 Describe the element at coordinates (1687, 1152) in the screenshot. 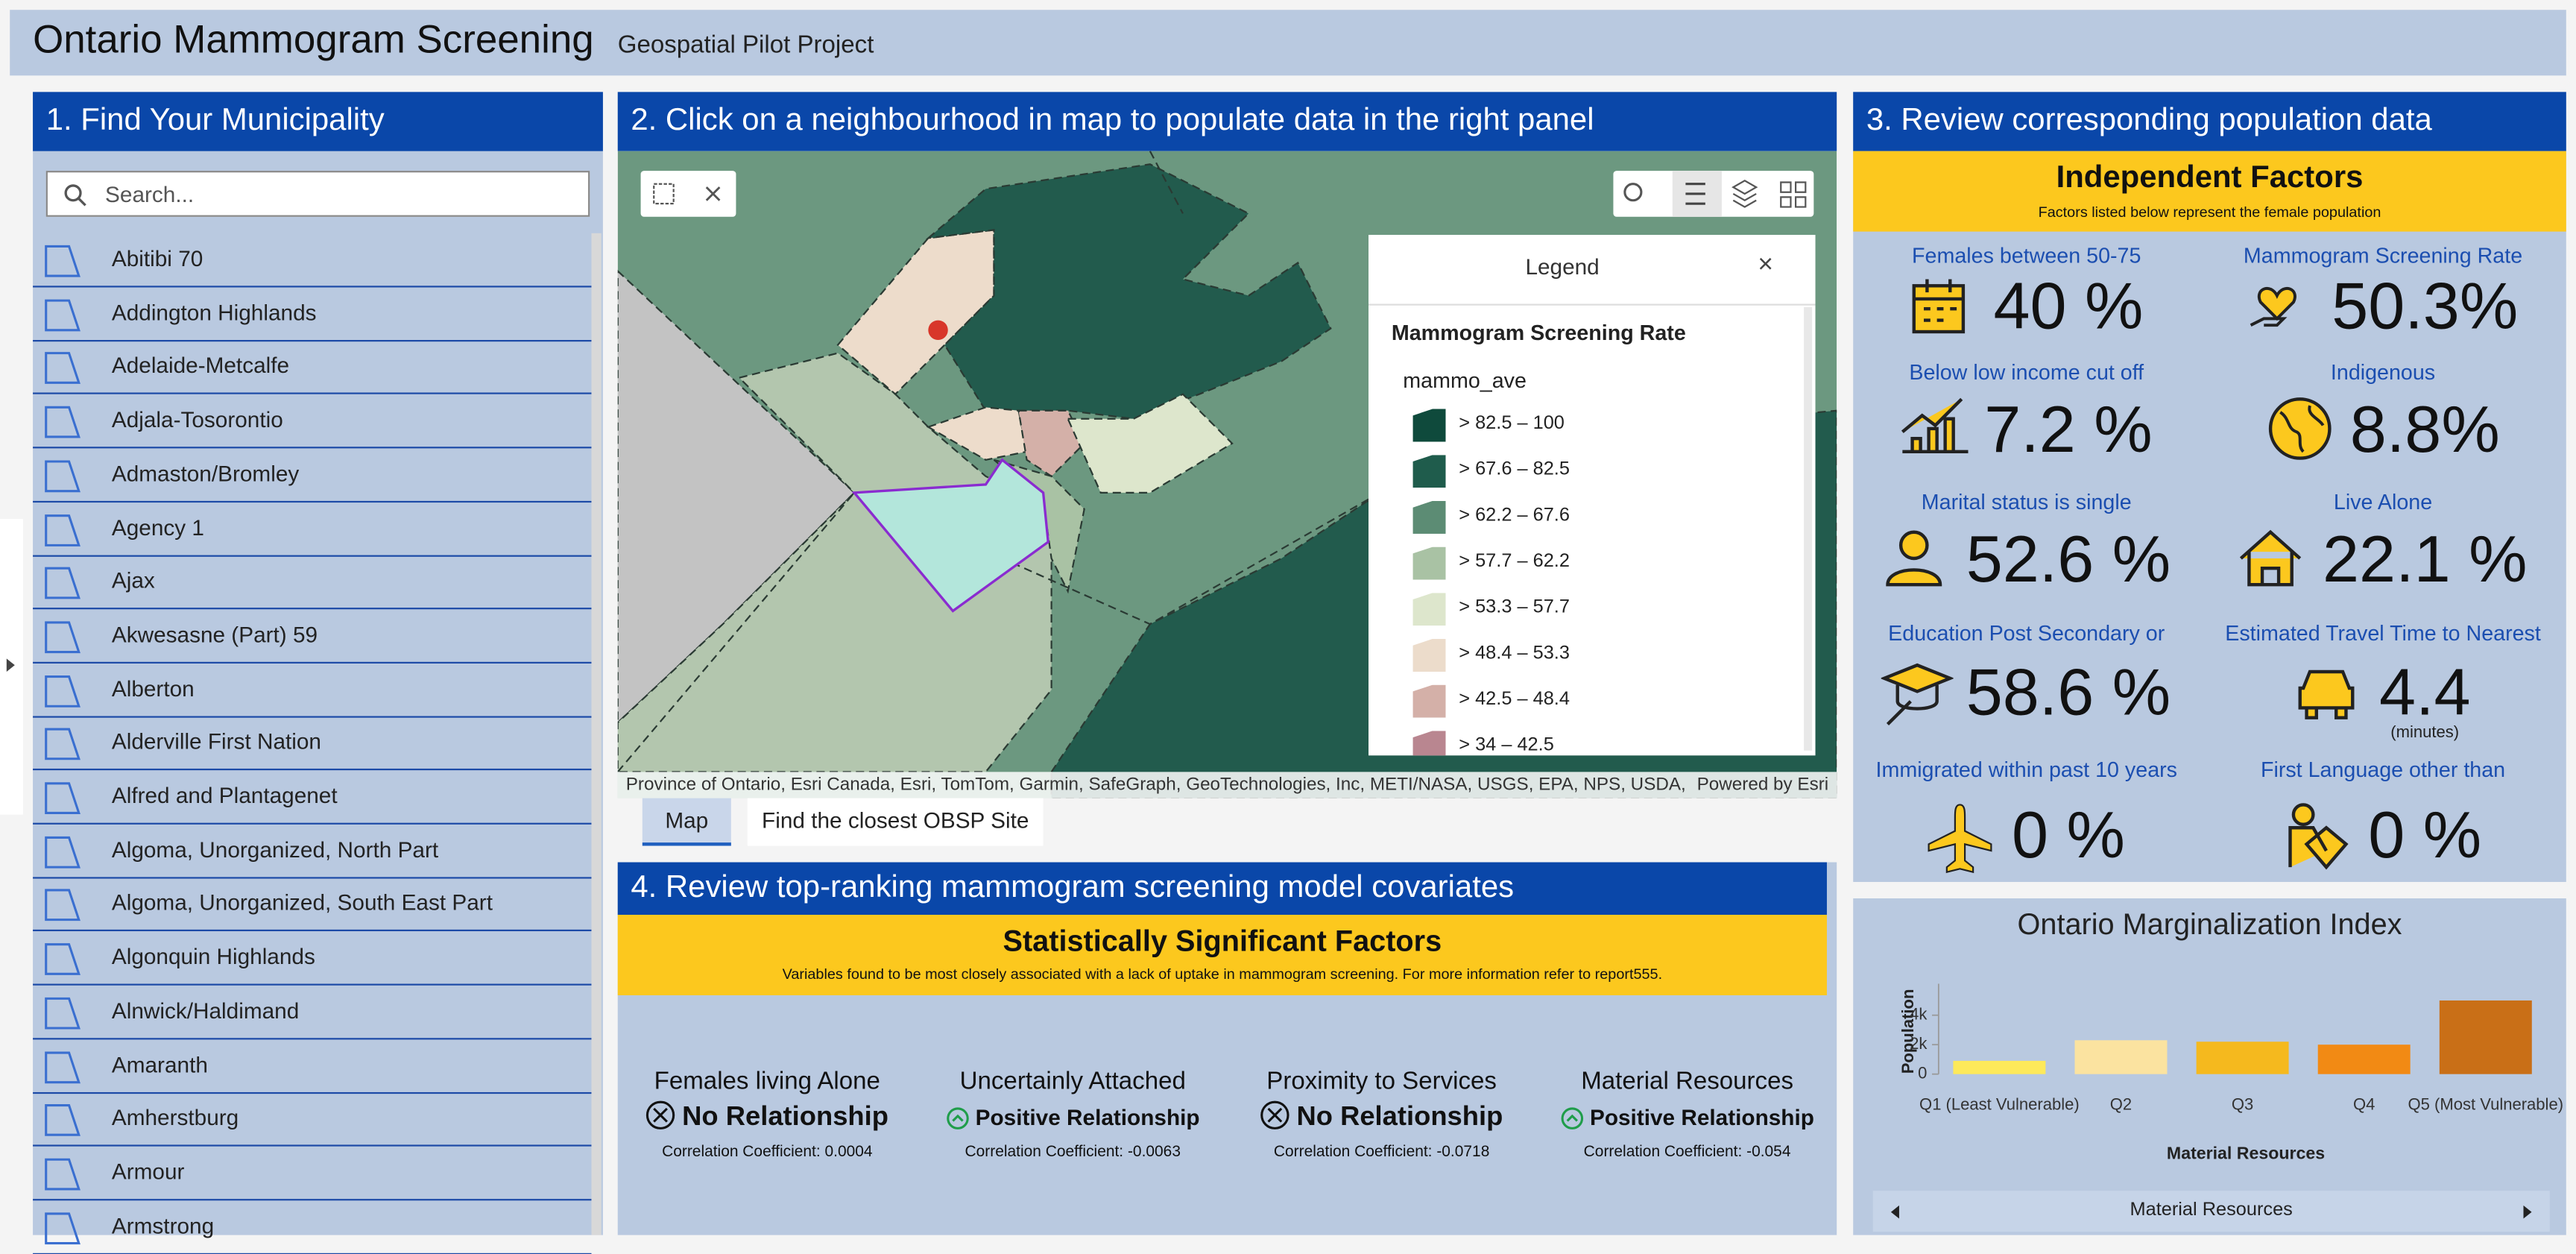

I see `coefficient: Correlation Coefficient: -0.054` at that location.